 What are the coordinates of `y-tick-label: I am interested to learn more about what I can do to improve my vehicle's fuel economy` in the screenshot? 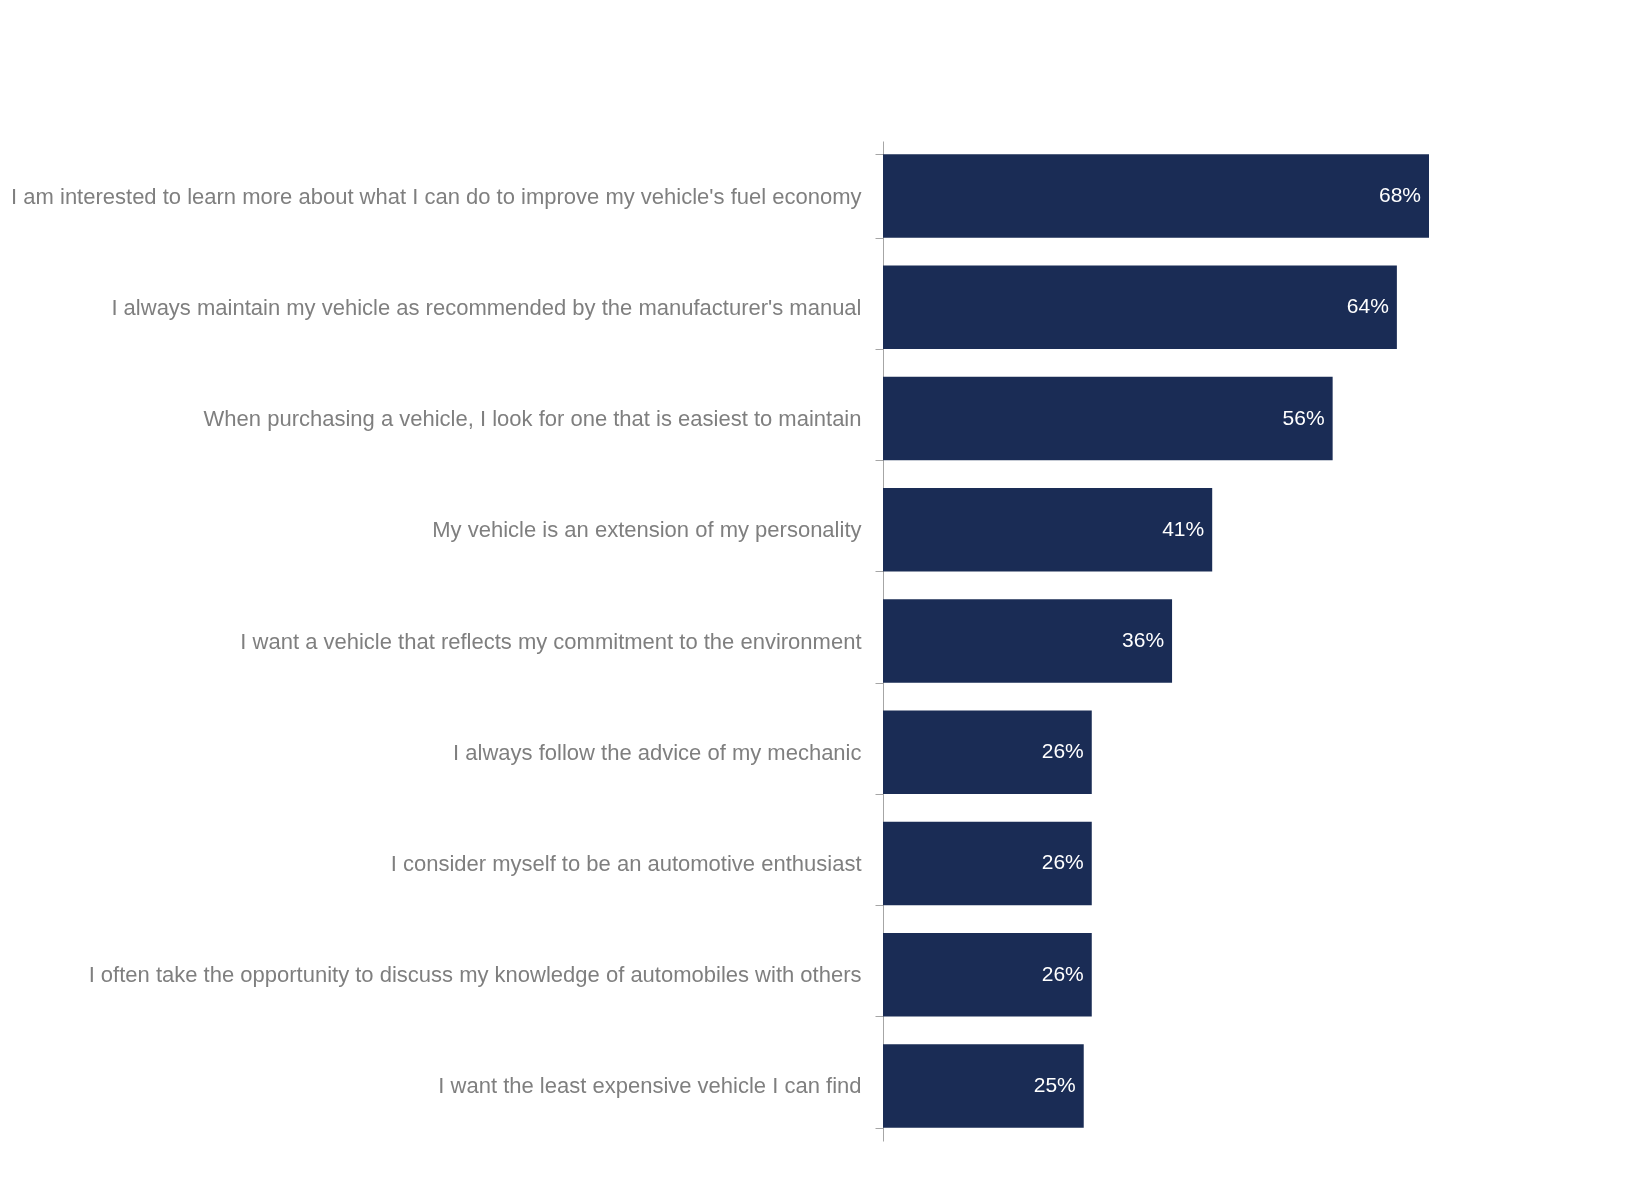 It's located at (436, 196).